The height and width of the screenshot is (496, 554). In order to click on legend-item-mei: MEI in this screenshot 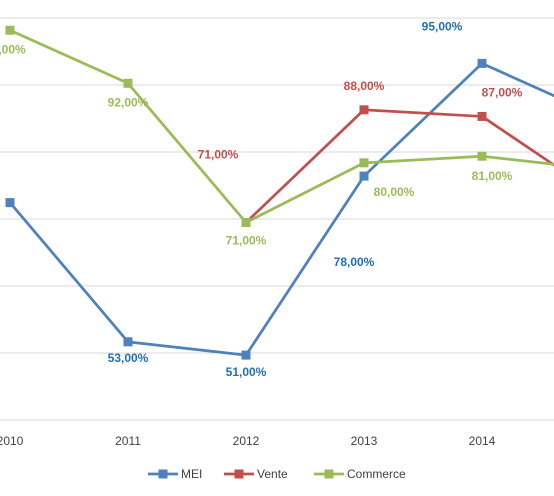, I will do `click(175, 474)`.